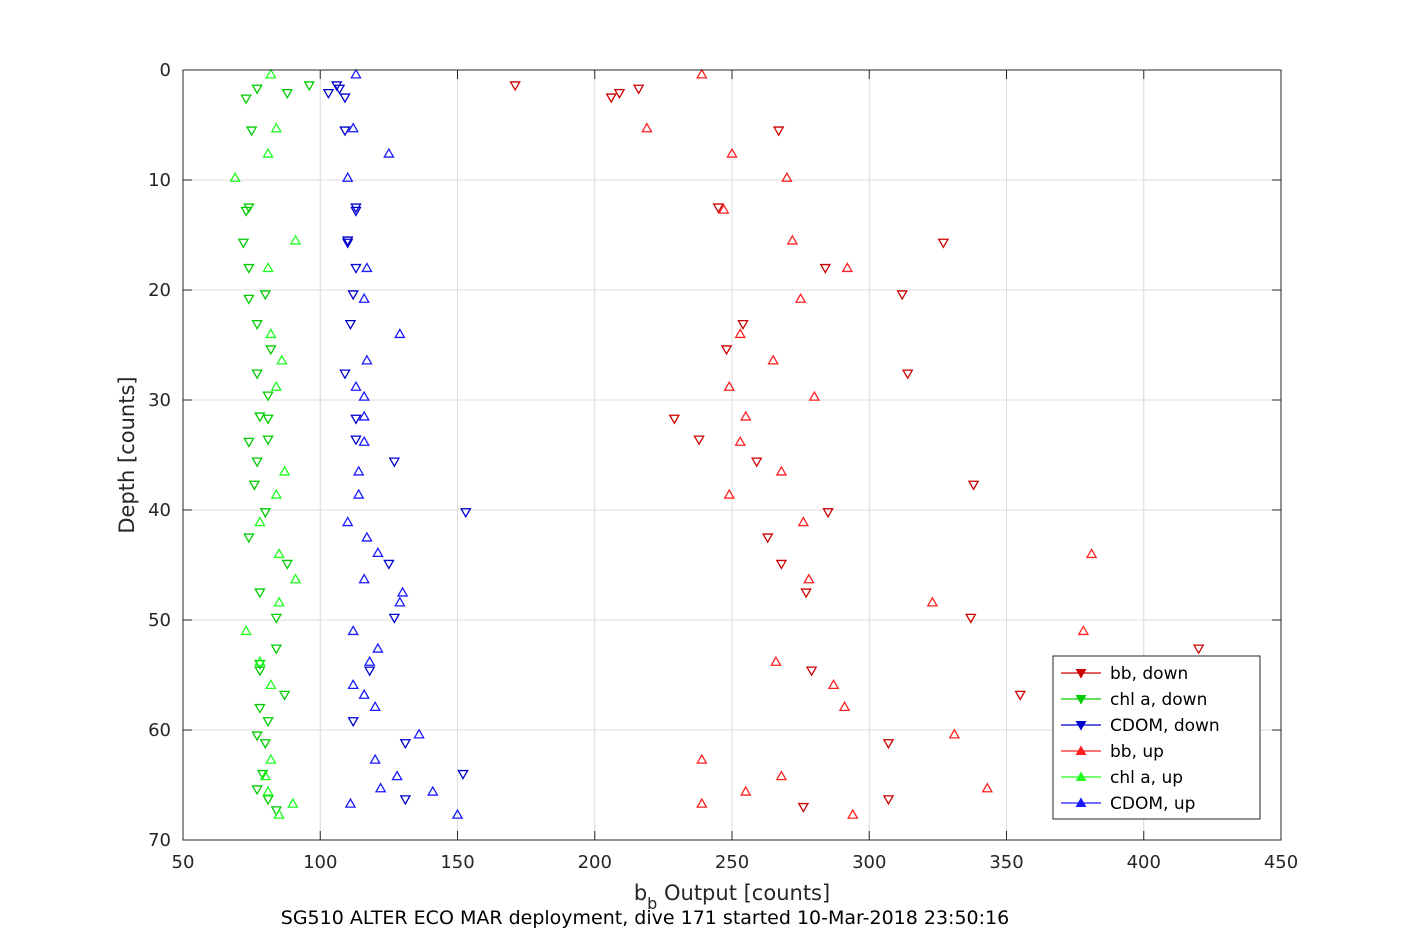  Describe the element at coordinates (165, 70) in the screenshot. I see `y-tick-label: 0` at that location.